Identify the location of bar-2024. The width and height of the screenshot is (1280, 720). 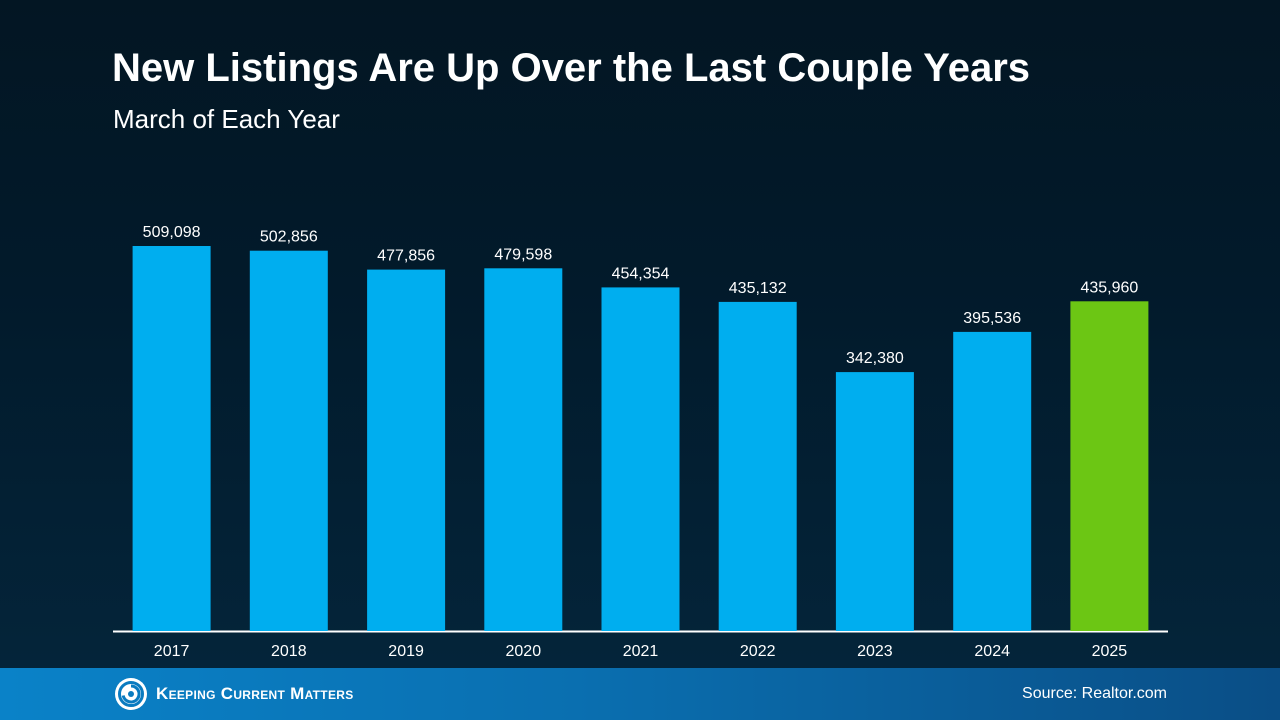
(992, 481).